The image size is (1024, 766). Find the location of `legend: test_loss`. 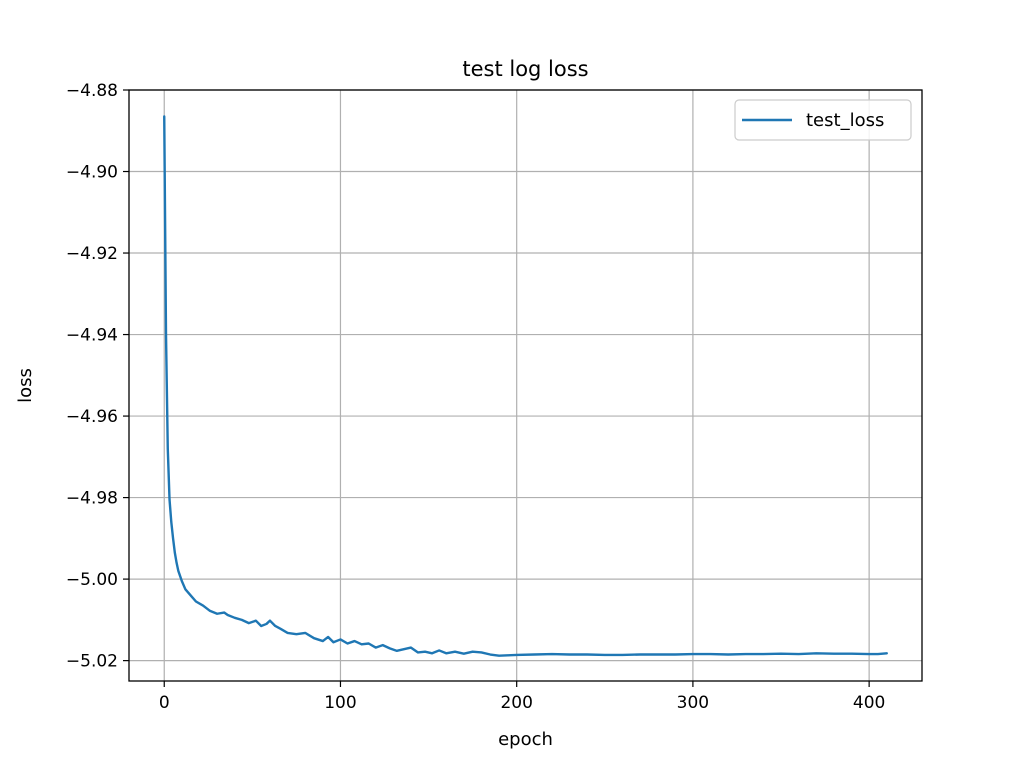

legend: test_loss is located at coordinates (823, 120).